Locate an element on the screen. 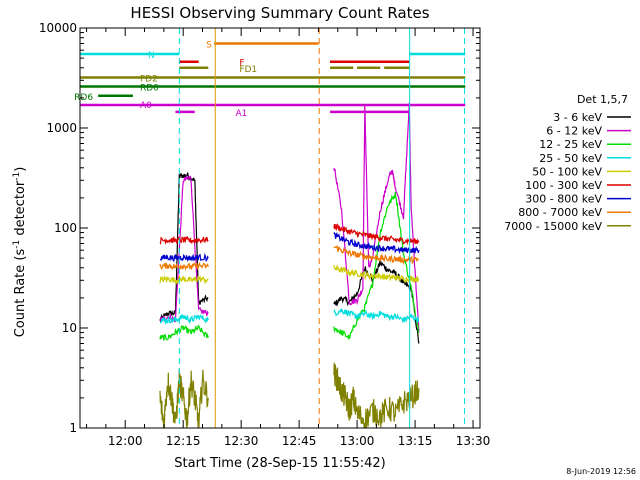  footer-date: 8-Jun-2019 12:56 is located at coordinates (601, 471).